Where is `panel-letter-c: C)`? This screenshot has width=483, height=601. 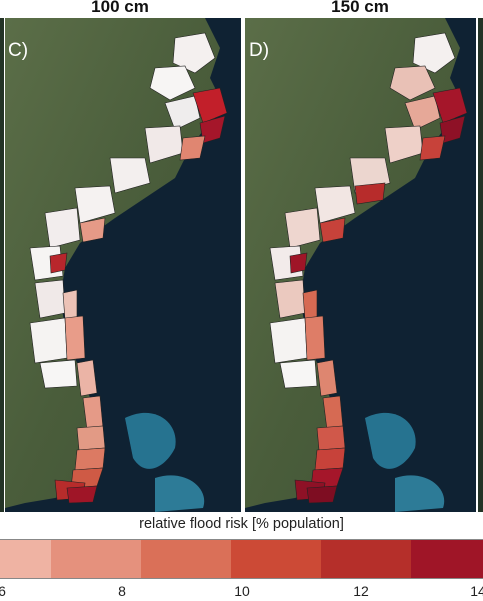
panel-letter-c: C) is located at coordinates (18, 50).